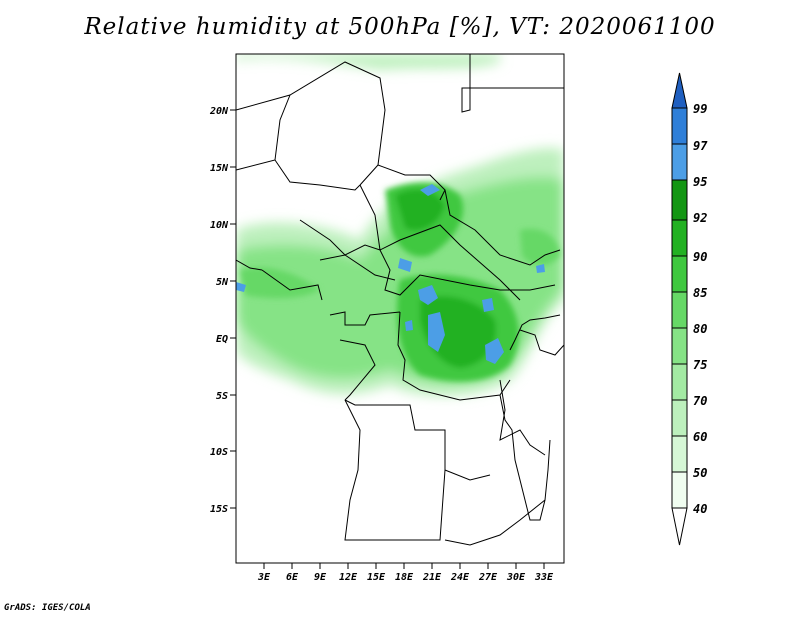 This screenshot has width=800, height=618. What do you see at coordinates (679, 90) in the screenshot?
I see `colorbar-top-arrow` at bounding box center [679, 90].